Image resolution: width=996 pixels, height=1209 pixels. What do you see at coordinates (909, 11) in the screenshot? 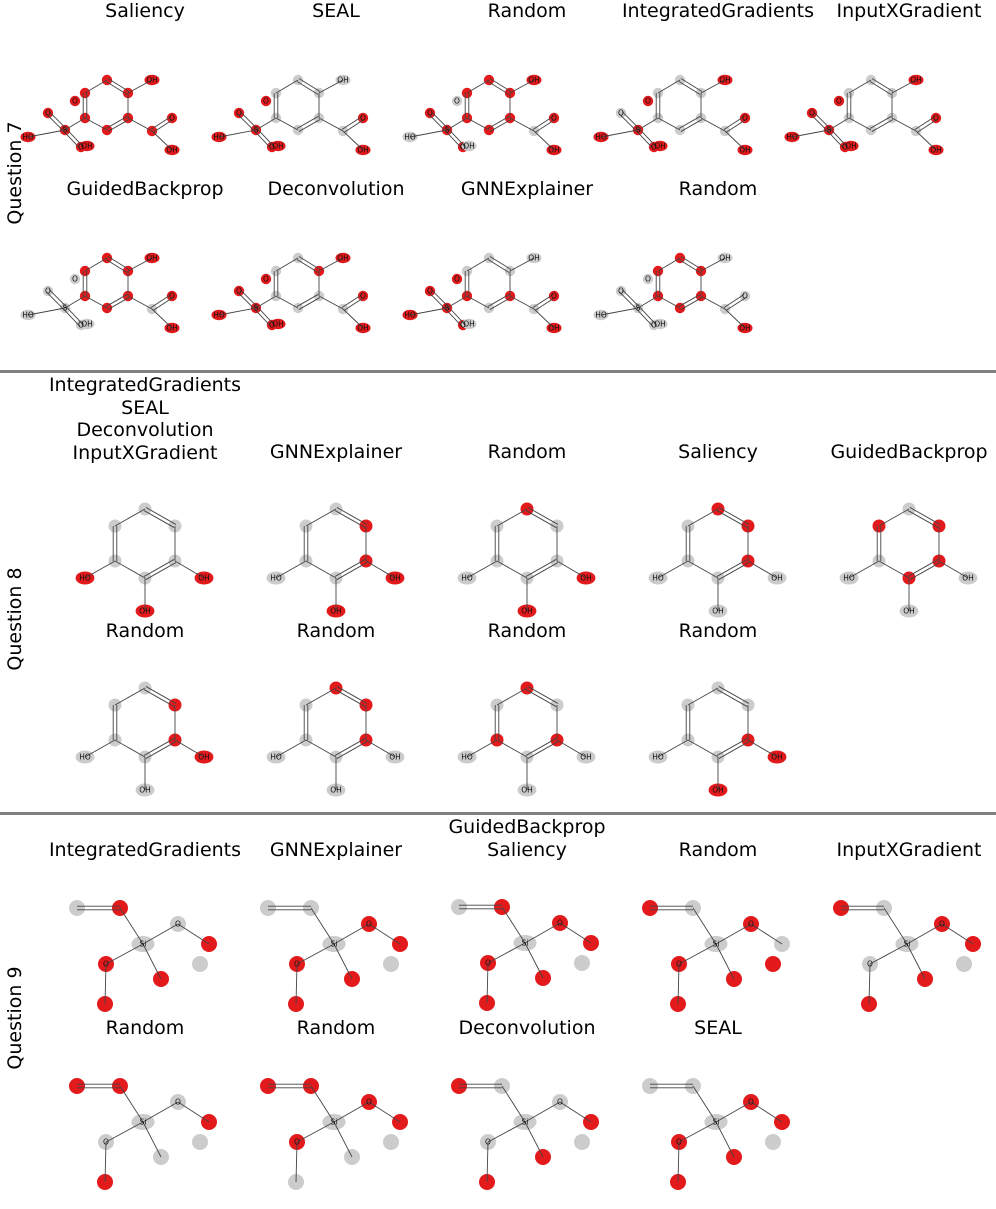
I see `method-name: InputXGradient` at bounding box center [909, 11].